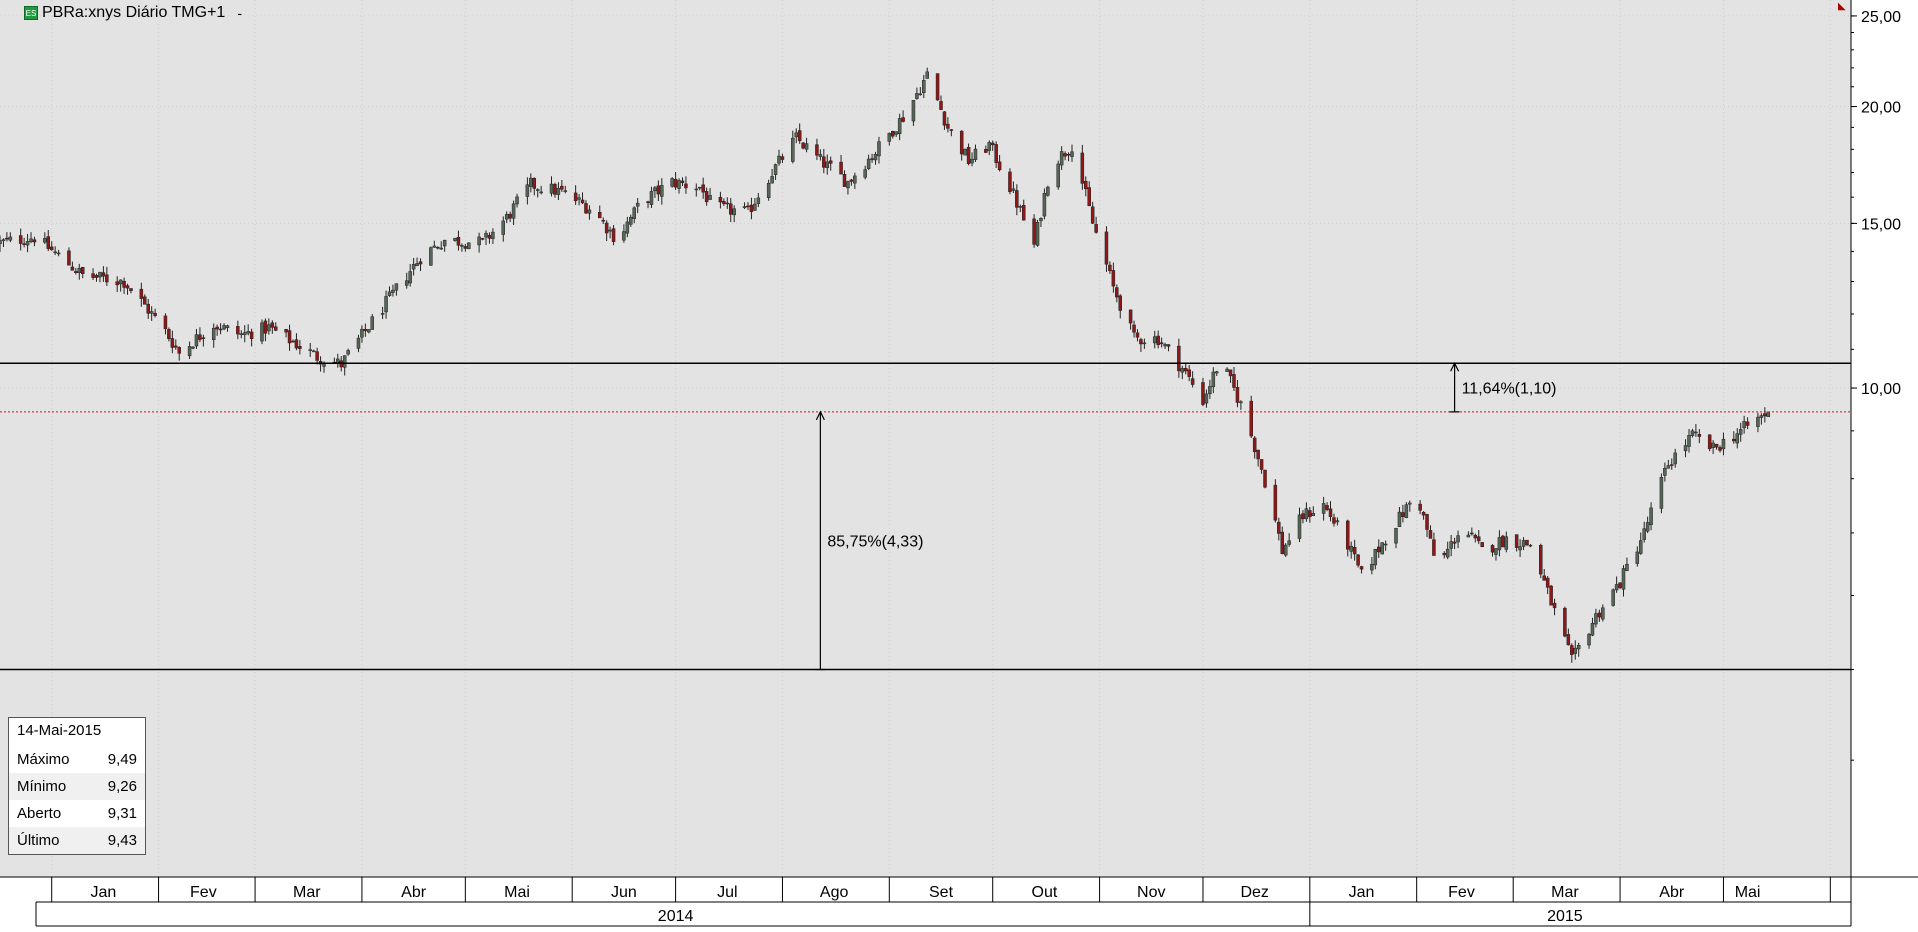 The width and height of the screenshot is (1918, 932). Describe the element at coordinates (1362, 892) in the screenshot. I see `month-label: Jan` at that location.